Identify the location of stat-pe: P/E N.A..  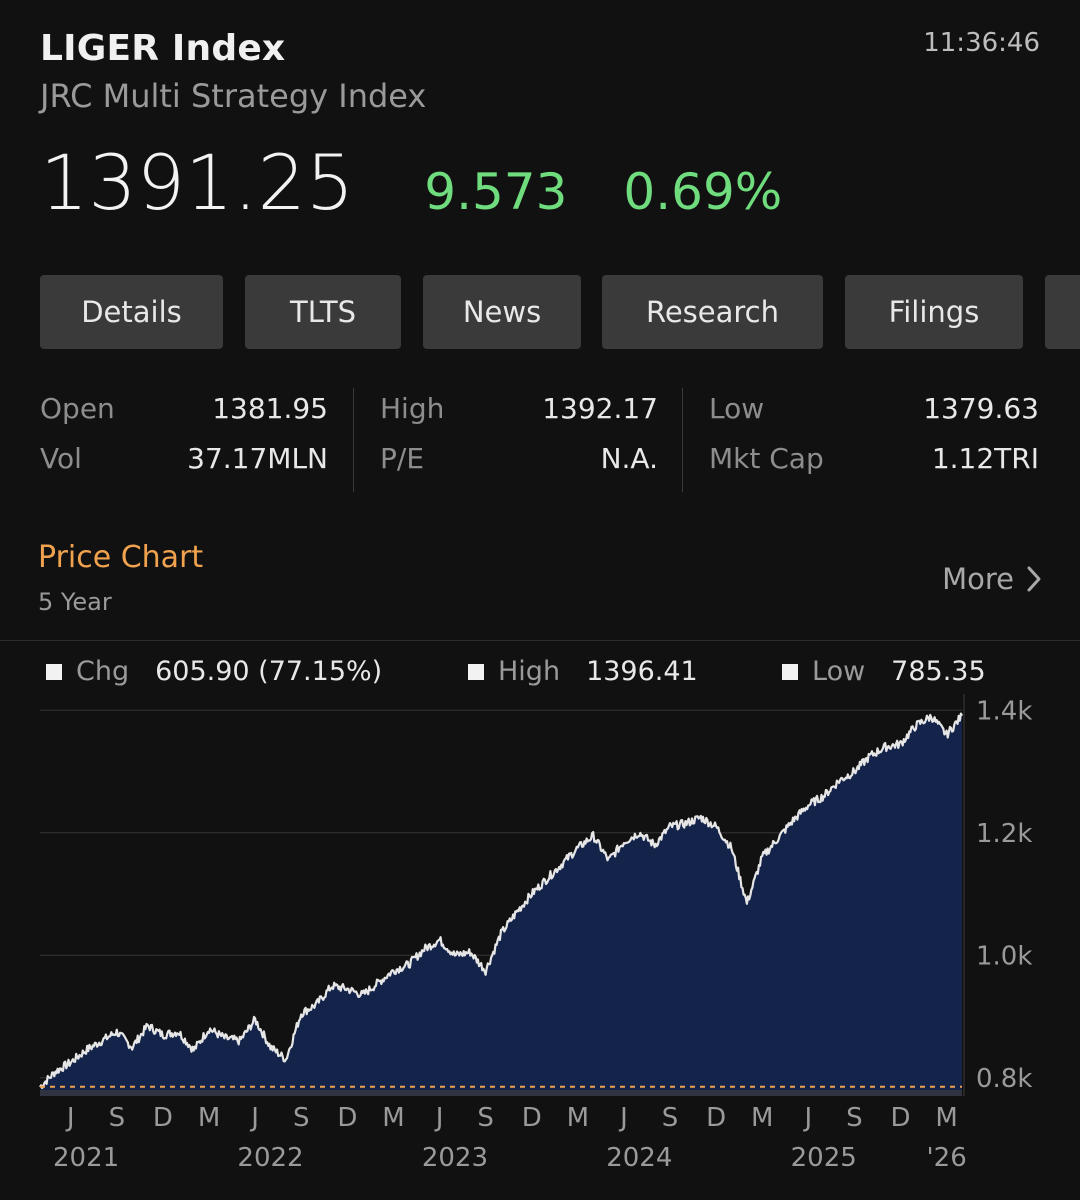
(519, 467).